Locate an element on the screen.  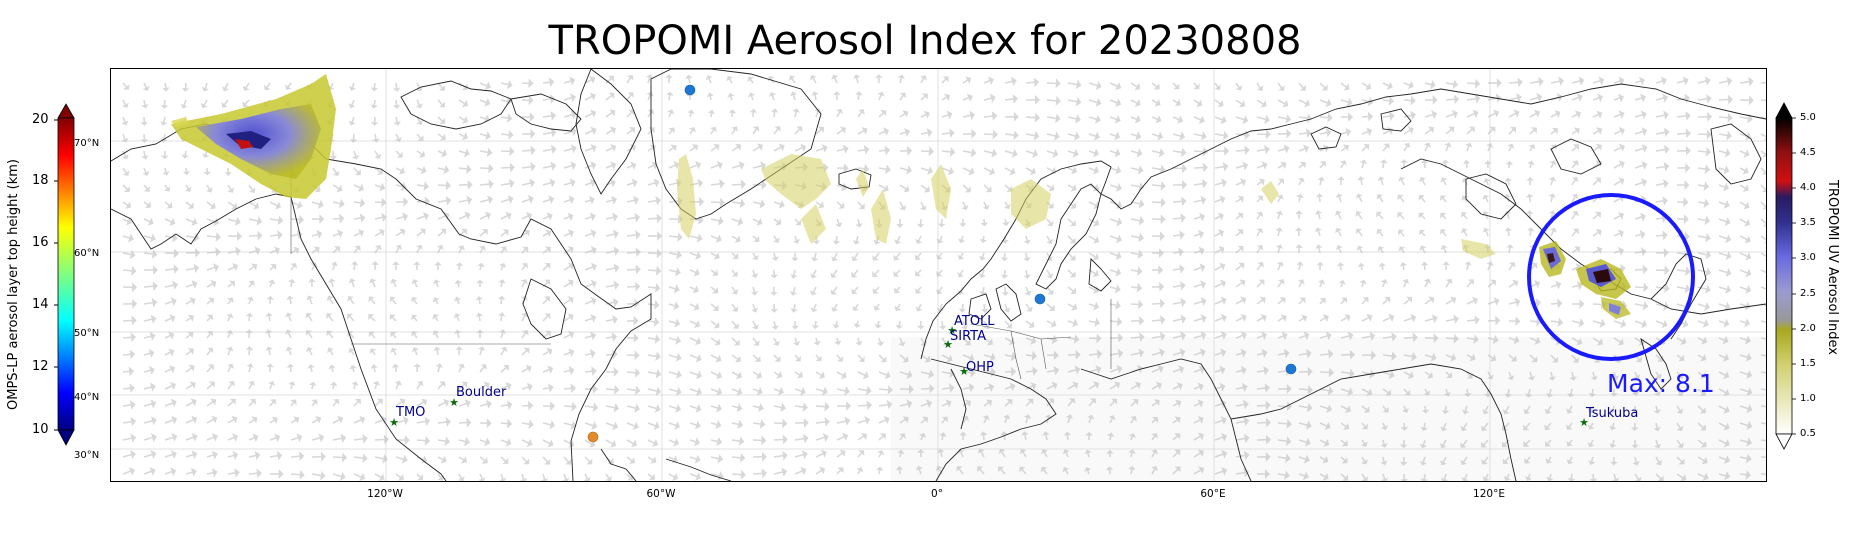
right-cb-tick: 1.5 is located at coordinates (1808, 363).